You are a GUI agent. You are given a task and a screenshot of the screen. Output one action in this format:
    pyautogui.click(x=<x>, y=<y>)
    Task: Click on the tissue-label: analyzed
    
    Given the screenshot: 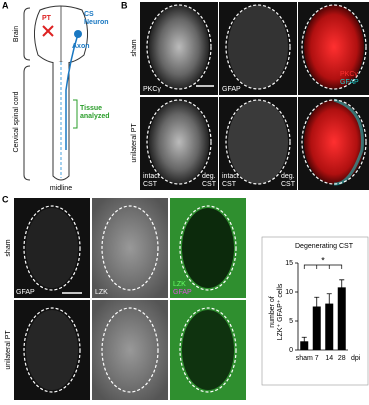 What is the action you would take?
    pyautogui.click(x=95, y=116)
    